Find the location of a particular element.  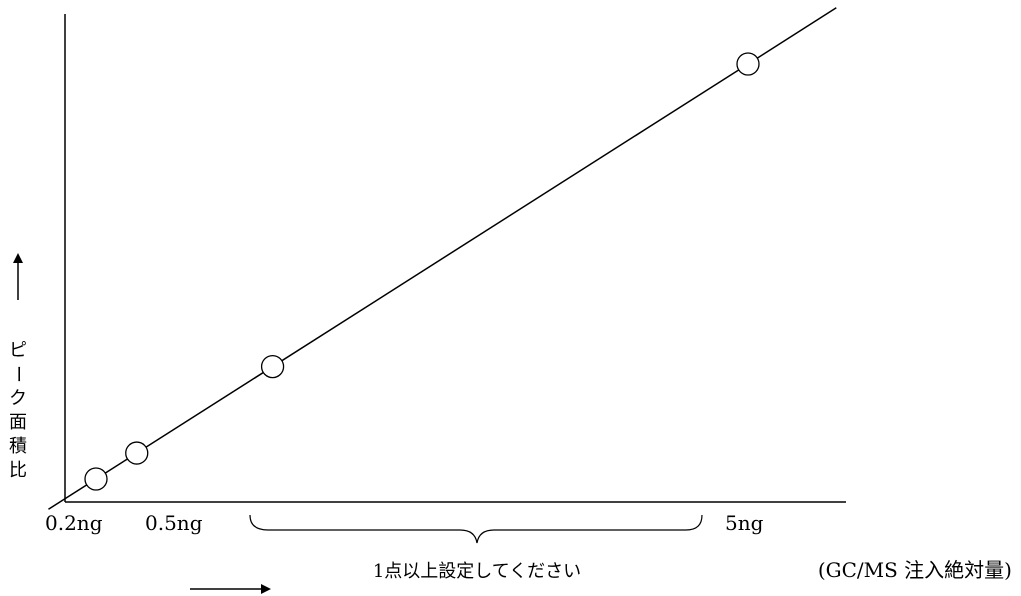

y-axis-label-char: ク is located at coordinates (18, 398).